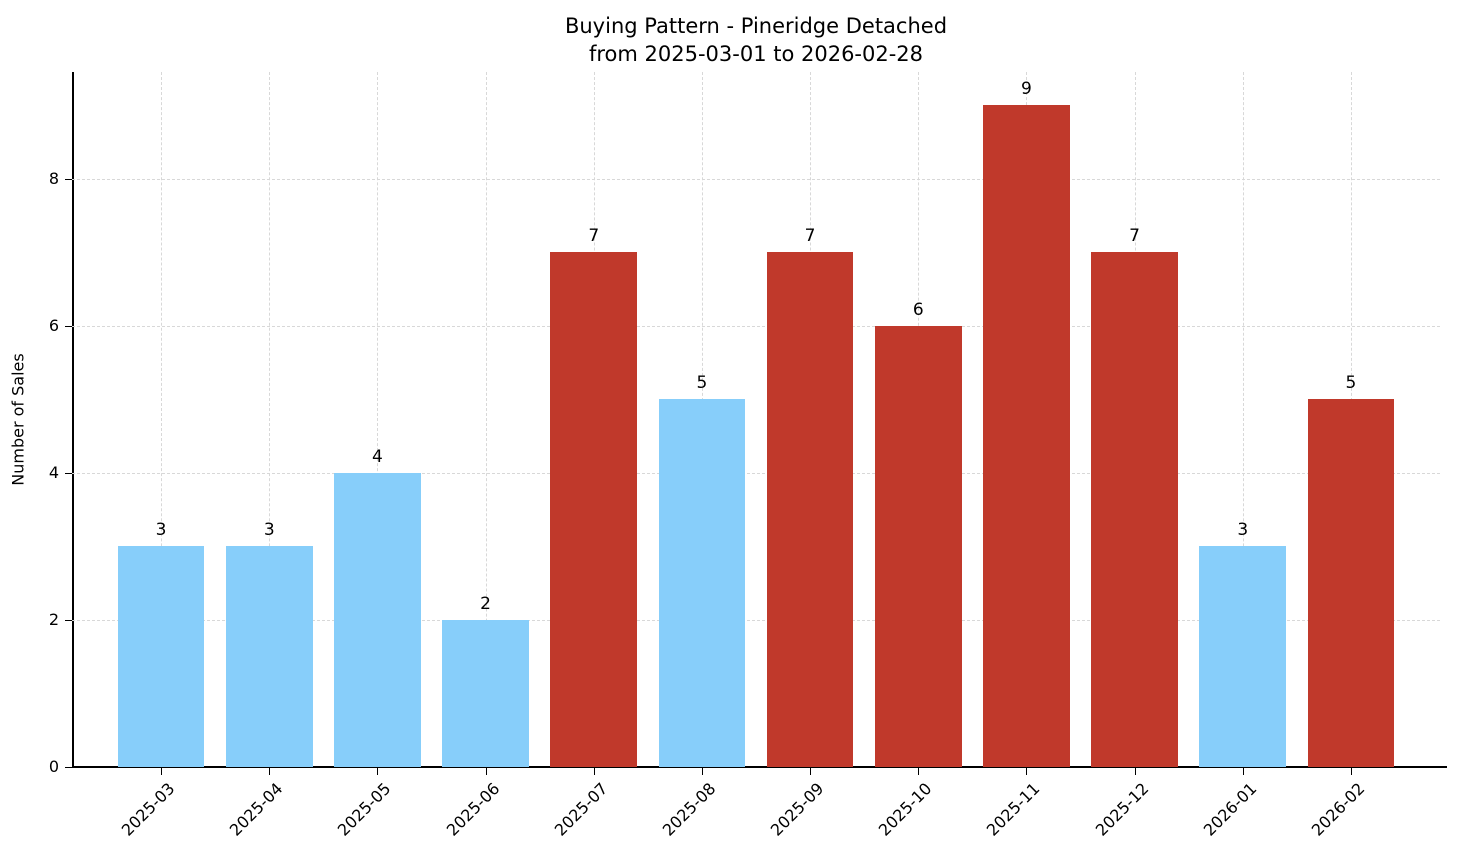  What do you see at coordinates (53, 472) in the screenshot?
I see `y-tick-label: 4` at bounding box center [53, 472].